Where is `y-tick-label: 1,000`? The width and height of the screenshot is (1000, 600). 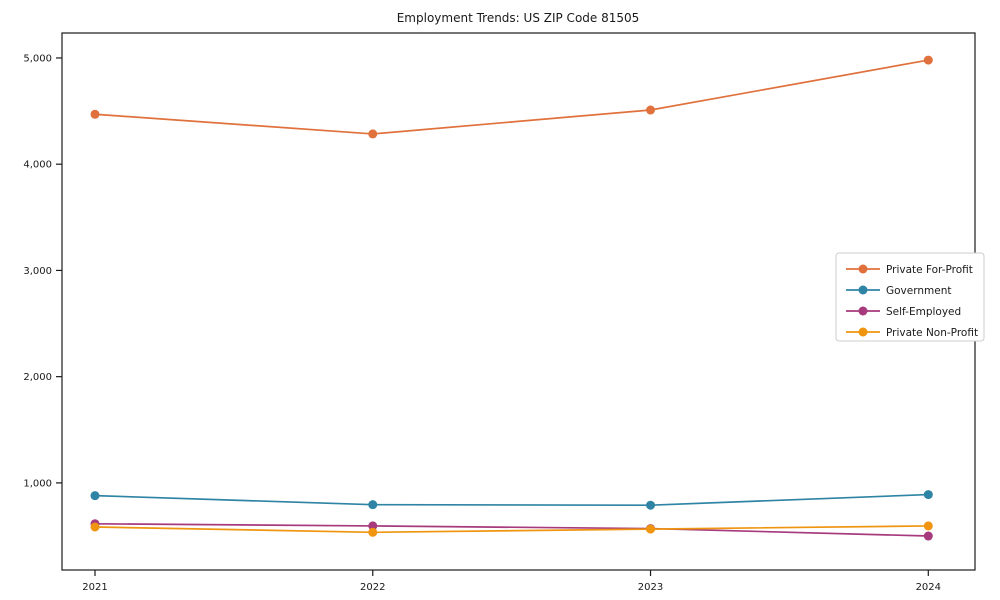 y-tick-label: 1,000 is located at coordinates (37, 483).